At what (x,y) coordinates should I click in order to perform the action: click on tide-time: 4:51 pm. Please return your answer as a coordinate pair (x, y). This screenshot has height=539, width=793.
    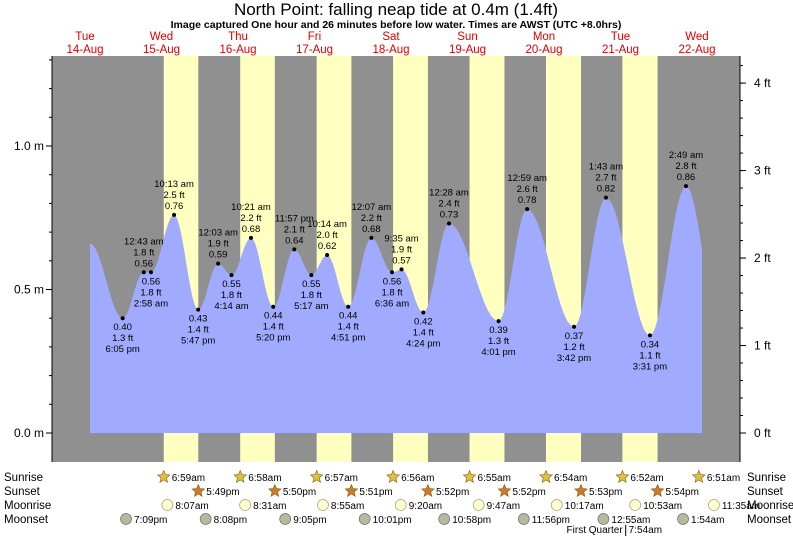
    Looking at the image, I should click on (348, 338).